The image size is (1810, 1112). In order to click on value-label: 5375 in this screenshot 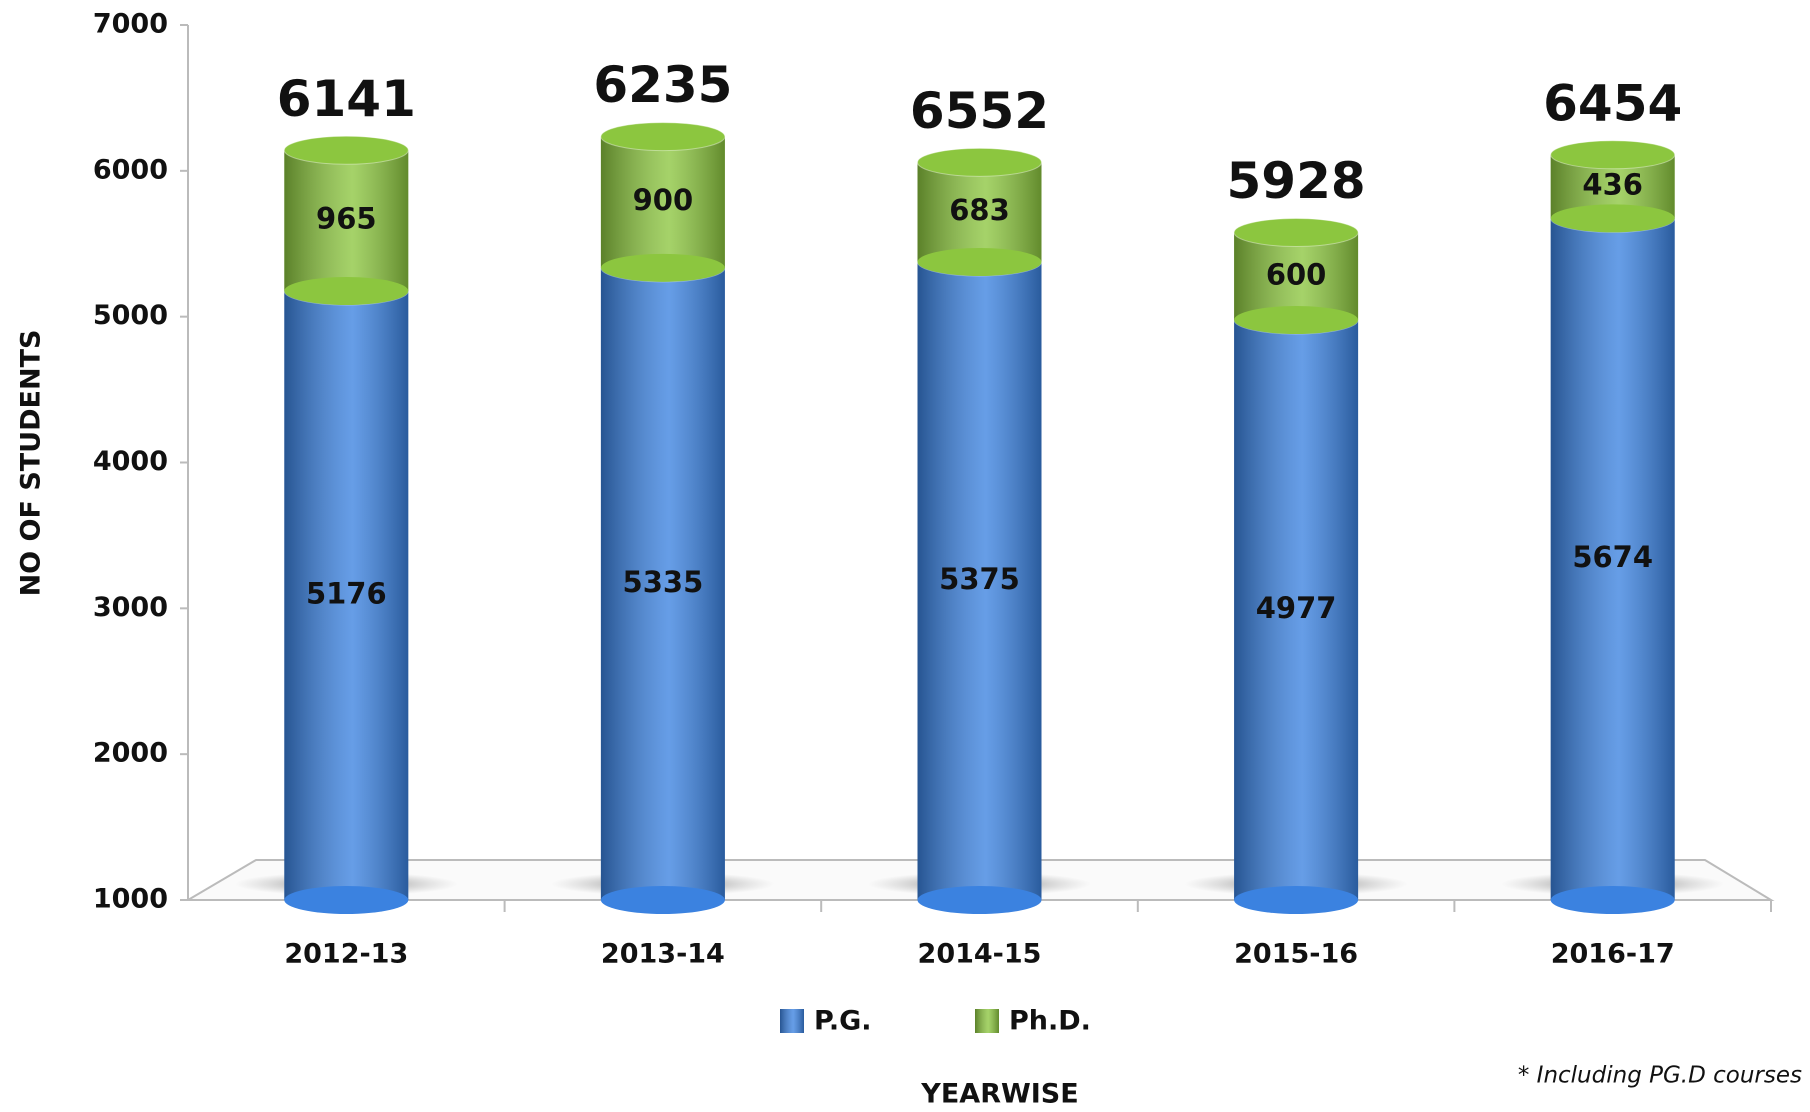, I will do `click(979, 579)`.